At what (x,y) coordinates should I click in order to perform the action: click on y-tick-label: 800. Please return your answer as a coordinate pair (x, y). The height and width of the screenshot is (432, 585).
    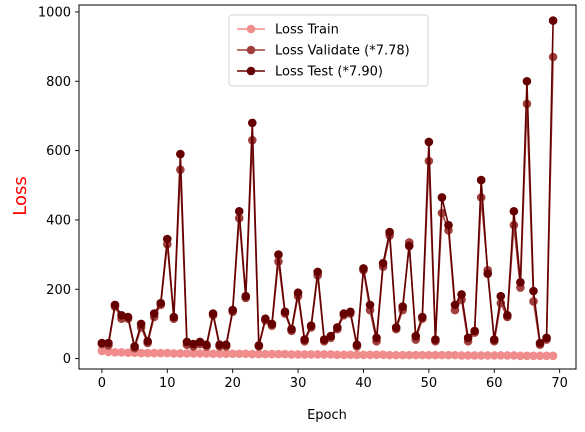
    Looking at the image, I should click on (58, 82).